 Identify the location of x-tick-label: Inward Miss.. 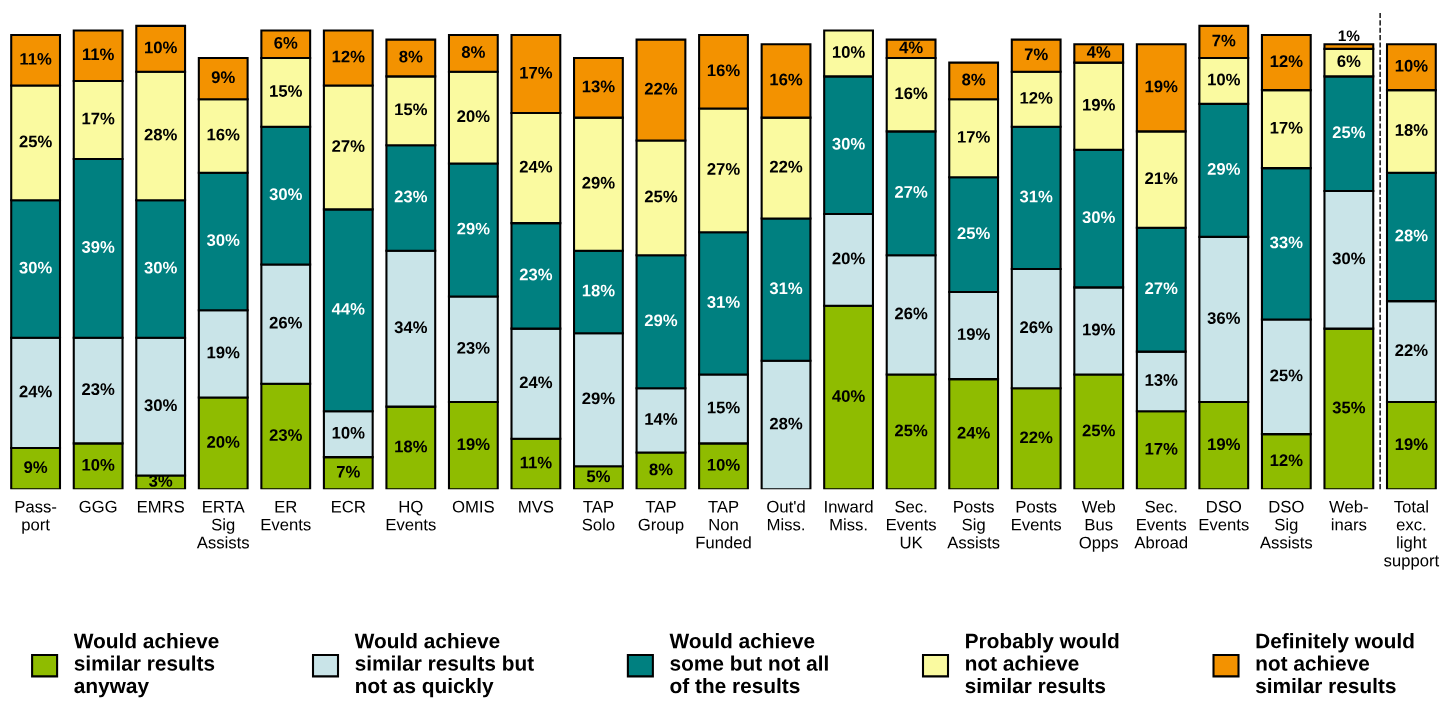
(849, 515).